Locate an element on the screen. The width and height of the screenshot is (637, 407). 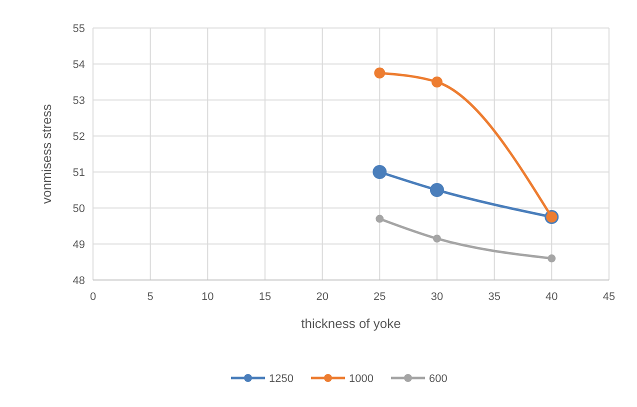
legend-label: 1250 is located at coordinates (281, 379).